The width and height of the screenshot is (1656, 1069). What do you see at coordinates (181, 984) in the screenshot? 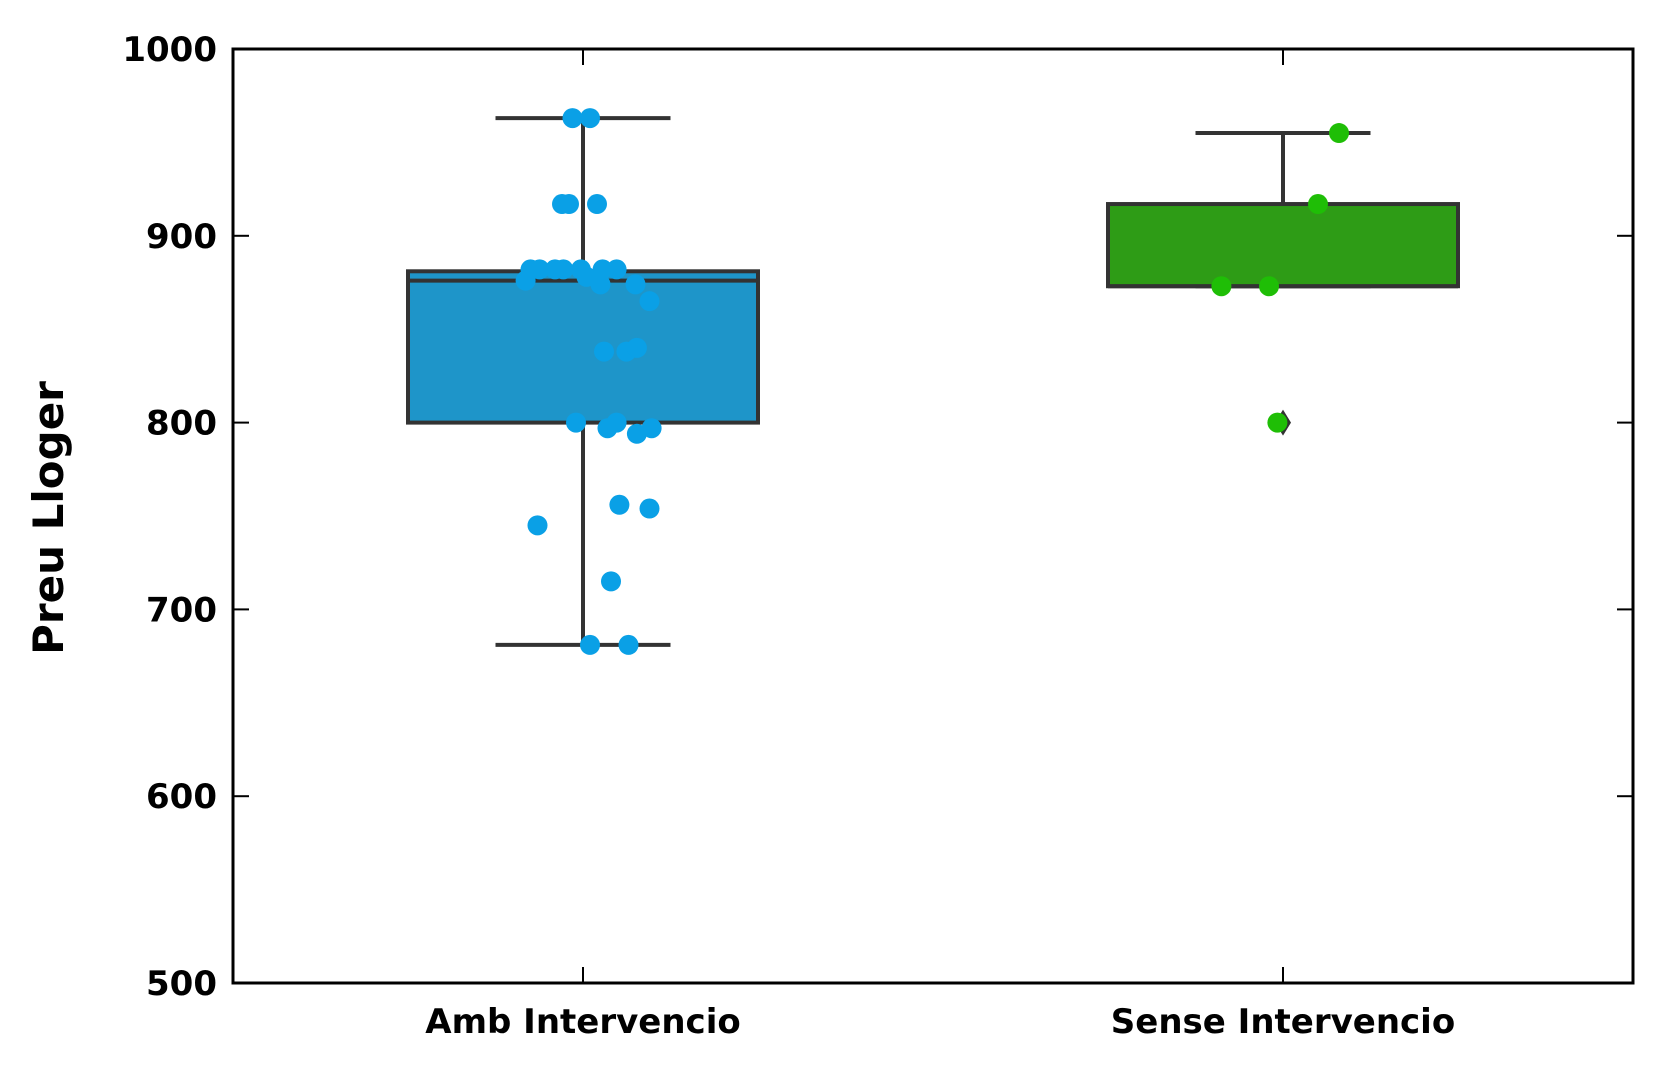
I see `y-tick-label-500: 500` at bounding box center [181, 984].